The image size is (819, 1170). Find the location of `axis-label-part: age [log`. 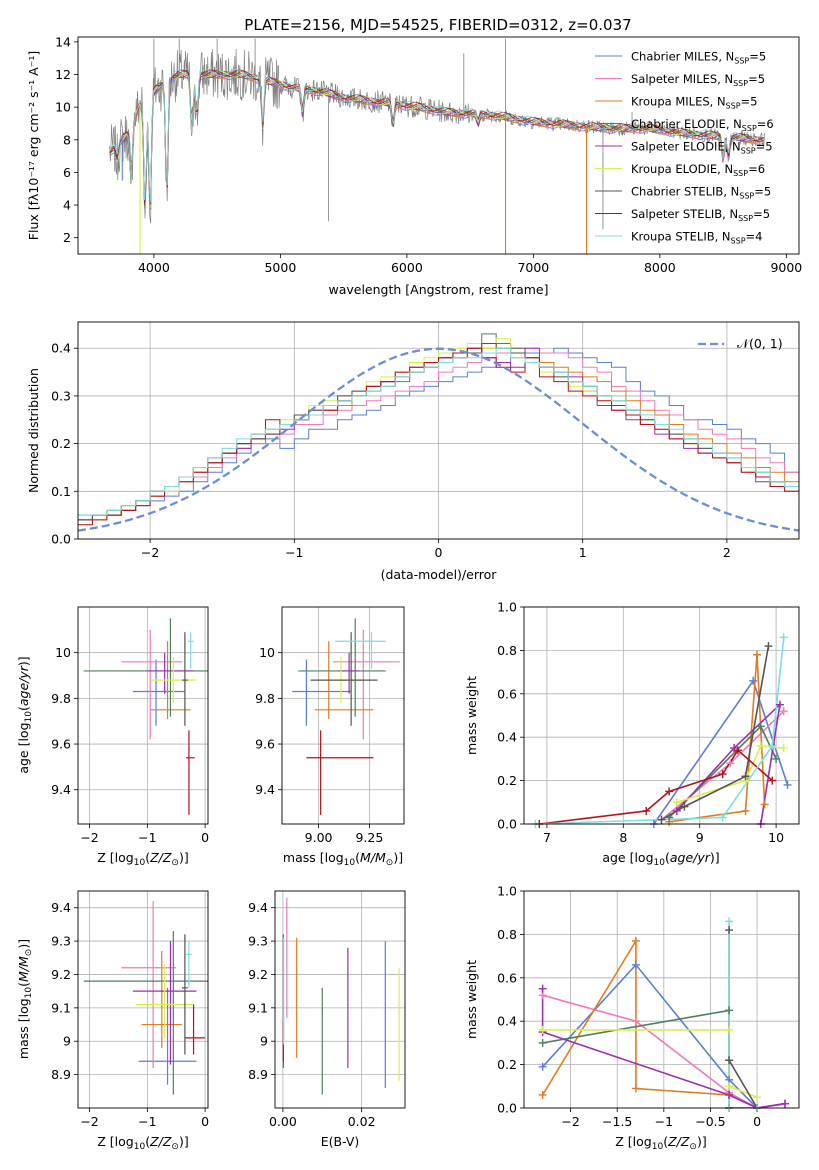

axis-label-part: age [log is located at coordinates (627, 857).